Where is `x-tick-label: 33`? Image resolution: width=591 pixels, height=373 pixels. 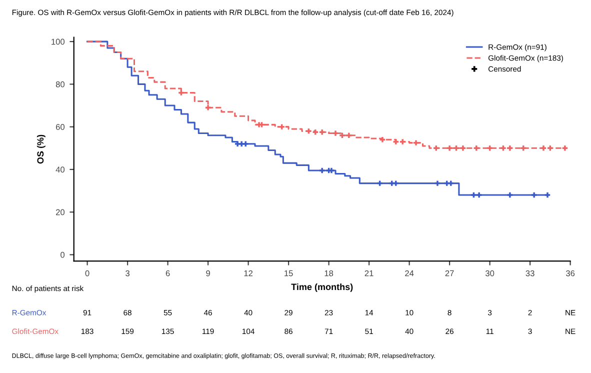
x-tick-label: 33 is located at coordinates (530, 273).